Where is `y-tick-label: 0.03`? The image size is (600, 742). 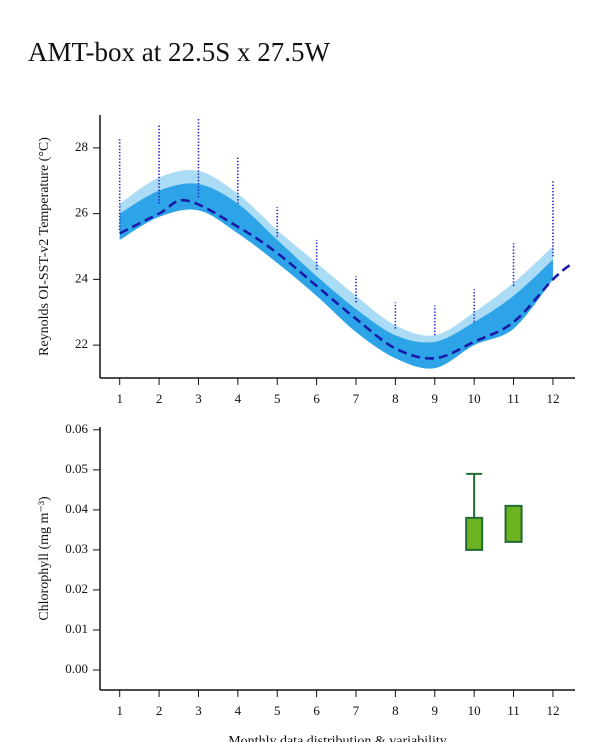 y-tick-label: 0.03 is located at coordinates (76, 548).